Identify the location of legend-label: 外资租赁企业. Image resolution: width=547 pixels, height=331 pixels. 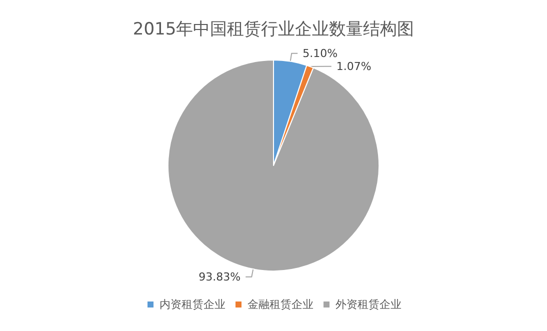
(369, 304).